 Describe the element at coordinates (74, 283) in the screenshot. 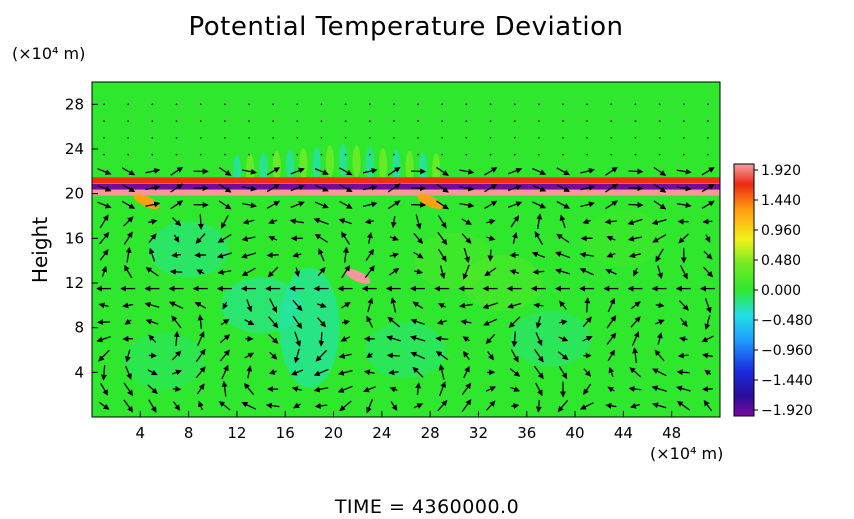

I see `y-tick-label: 12` at that location.